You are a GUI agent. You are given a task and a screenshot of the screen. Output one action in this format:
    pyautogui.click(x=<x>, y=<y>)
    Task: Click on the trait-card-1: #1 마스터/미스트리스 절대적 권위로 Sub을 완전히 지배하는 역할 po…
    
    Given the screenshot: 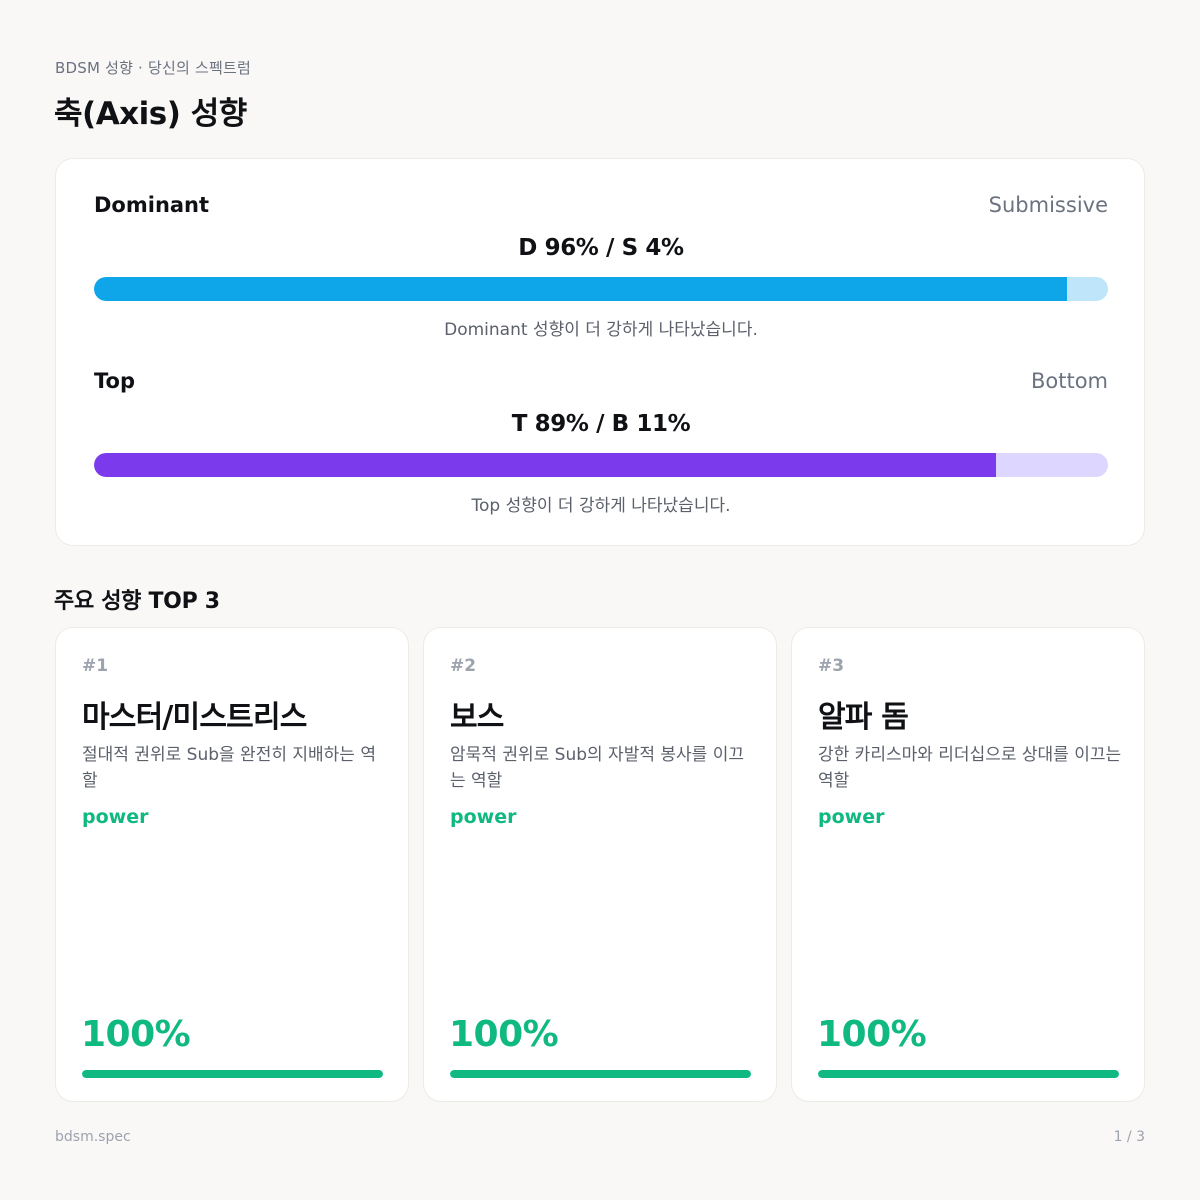 What is the action you would take?
    pyautogui.click(x=232, y=864)
    